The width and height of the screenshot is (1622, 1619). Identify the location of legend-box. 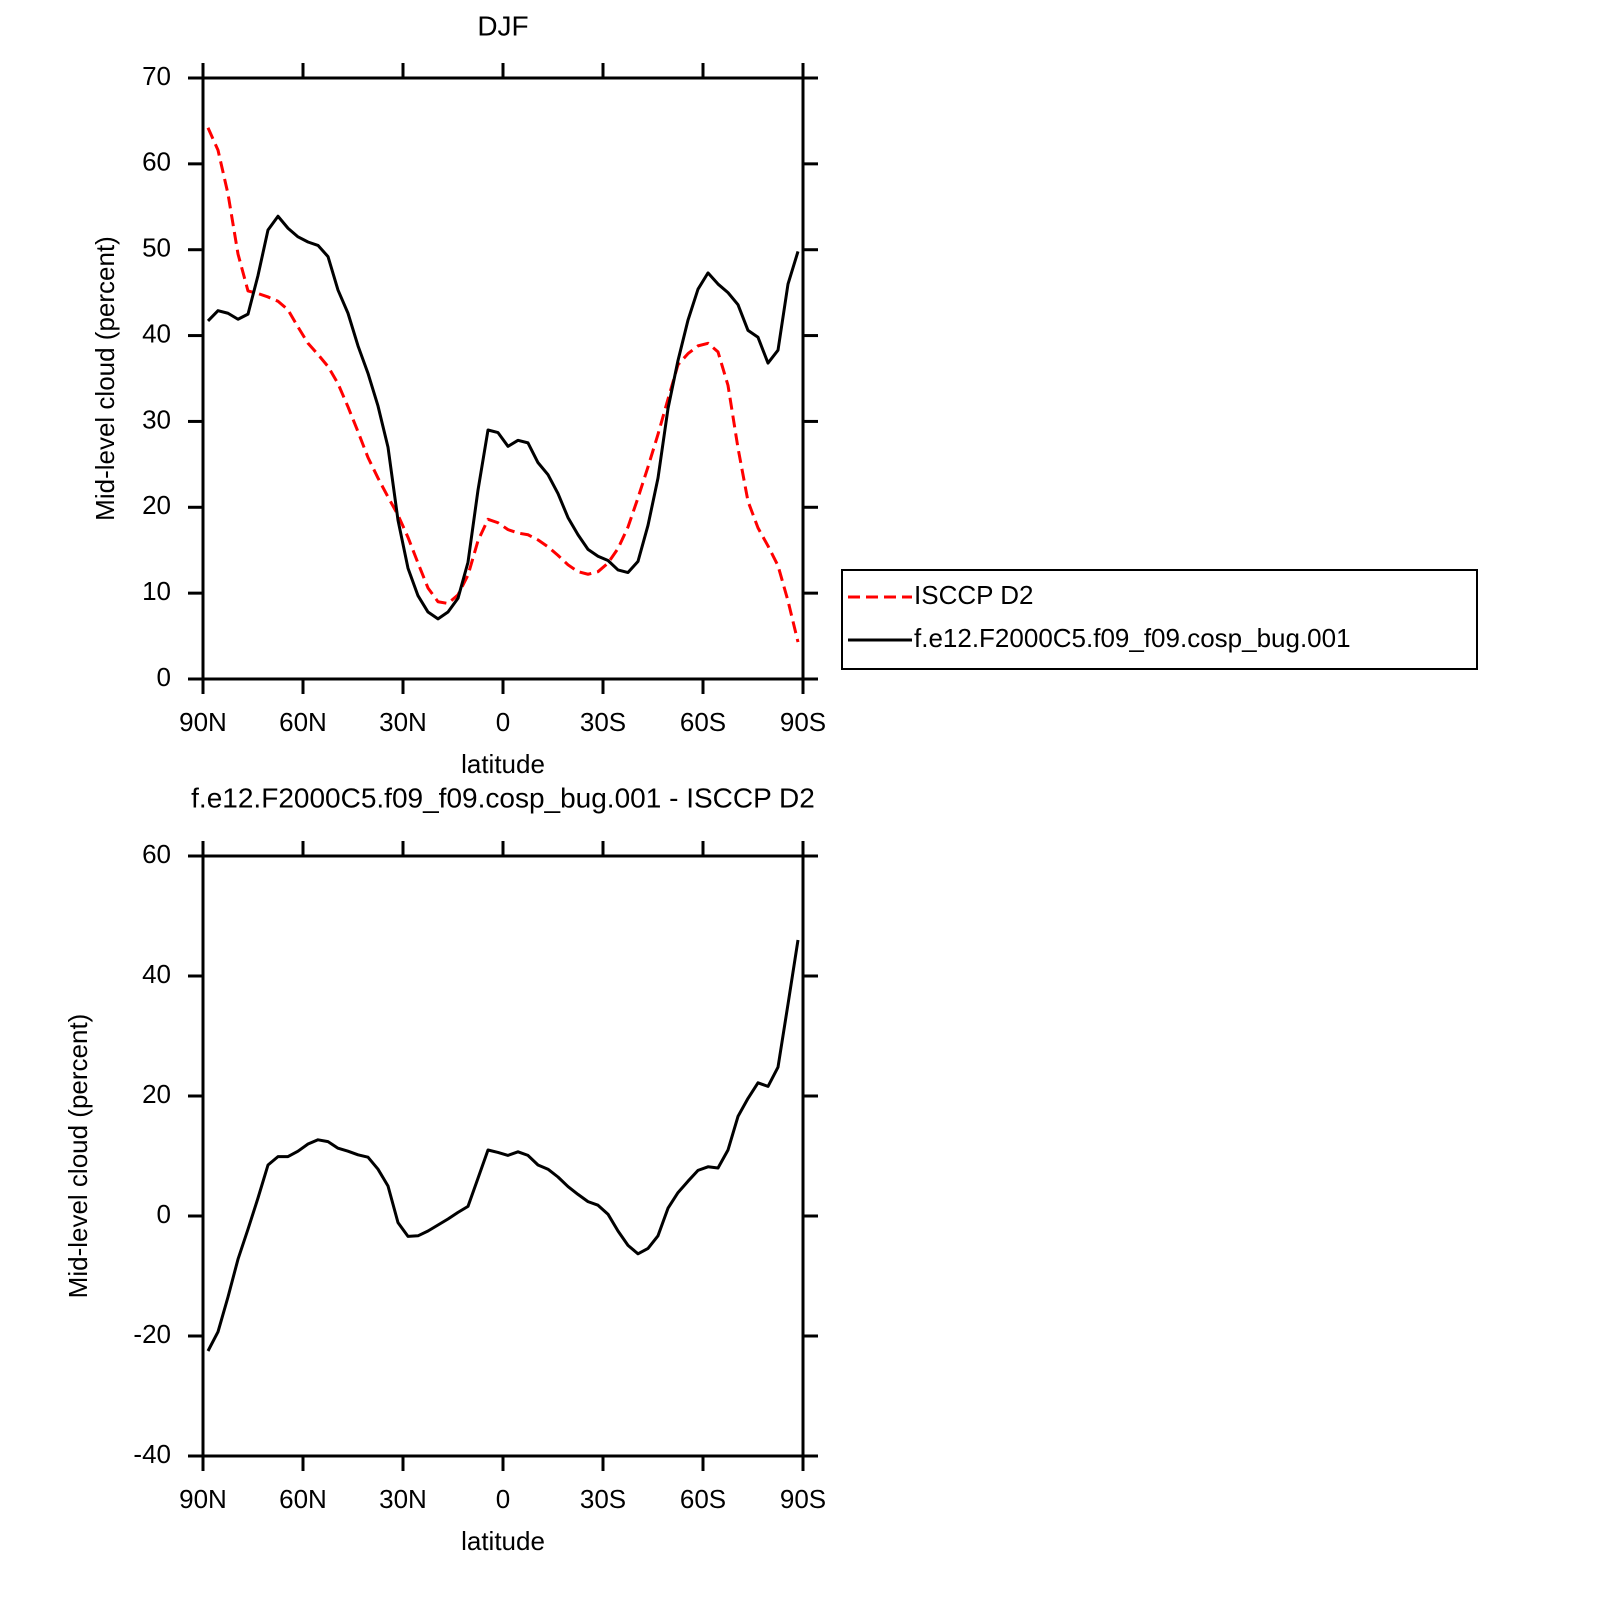
(1159, 619).